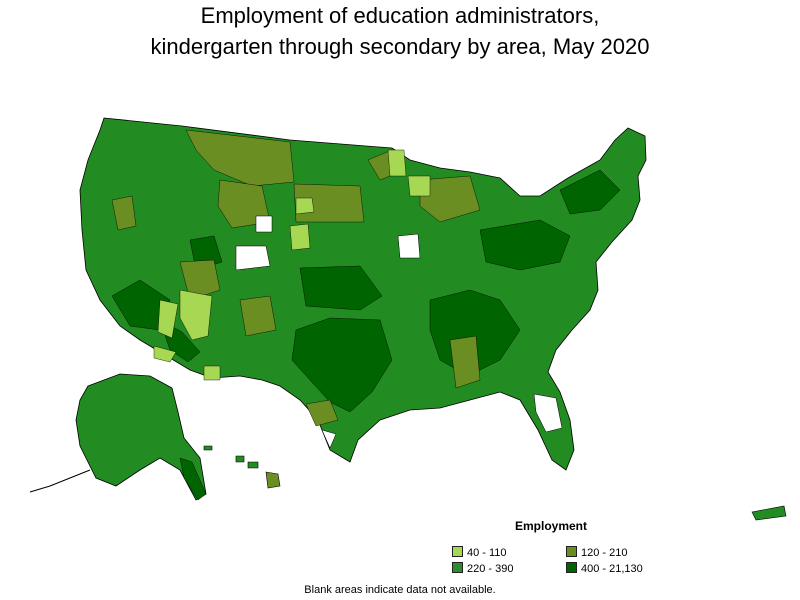  Describe the element at coordinates (242, 467) in the screenshot. I see `hawaii-shape` at that location.